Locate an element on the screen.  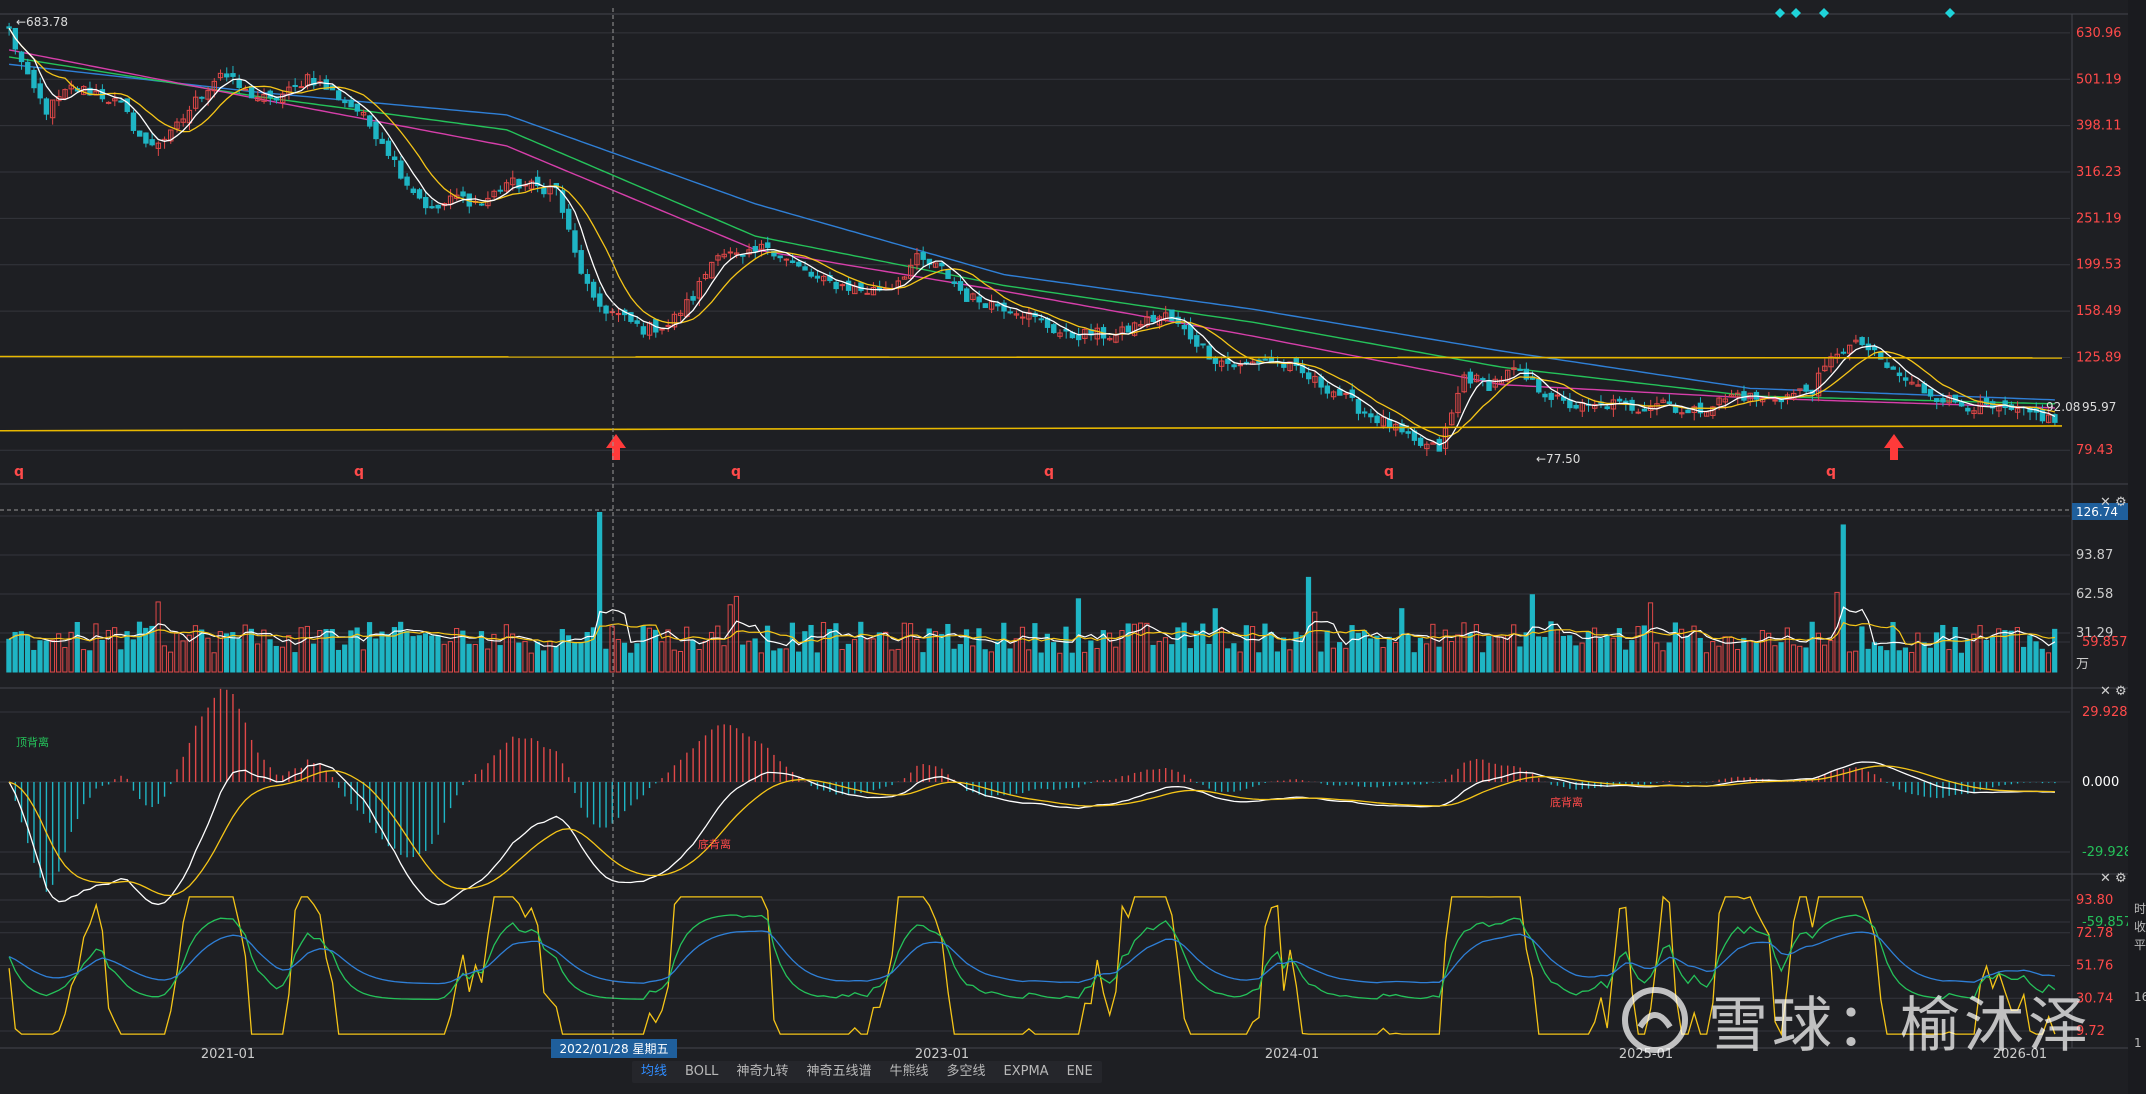
indicator-tab: 牛熊线 is located at coordinates (909, 1071).